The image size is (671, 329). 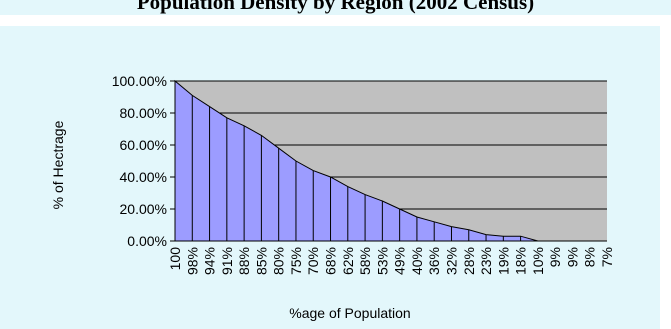 What do you see at coordinates (503, 261) in the screenshot?
I see `x-tick-label: 19%` at bounding box center [503, 261].